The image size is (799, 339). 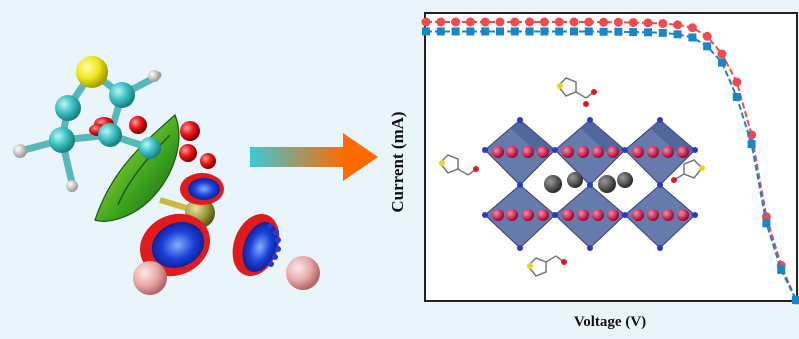 I want to click on sulfur-atom, so click(x=92, y=72).